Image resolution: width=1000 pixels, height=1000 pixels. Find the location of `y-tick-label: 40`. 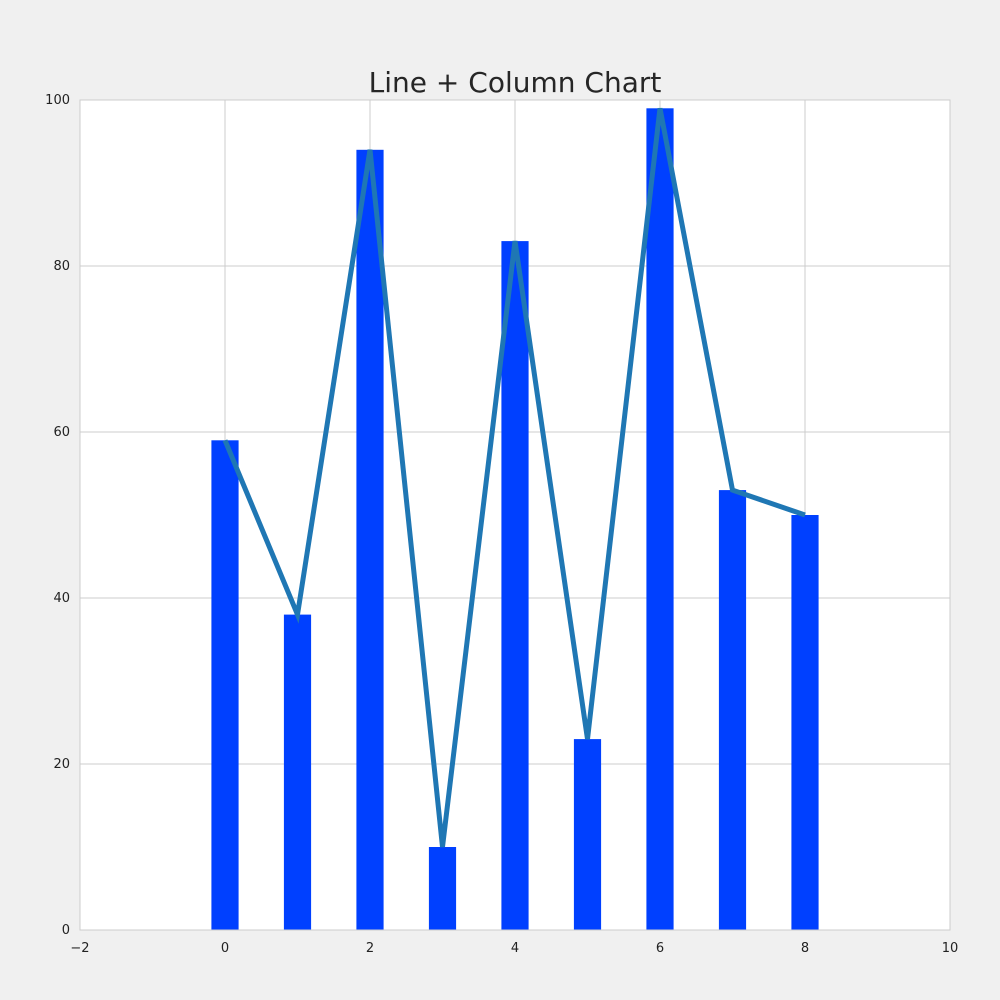

y-tick-label: 40 is located at coordinates (61, 598).